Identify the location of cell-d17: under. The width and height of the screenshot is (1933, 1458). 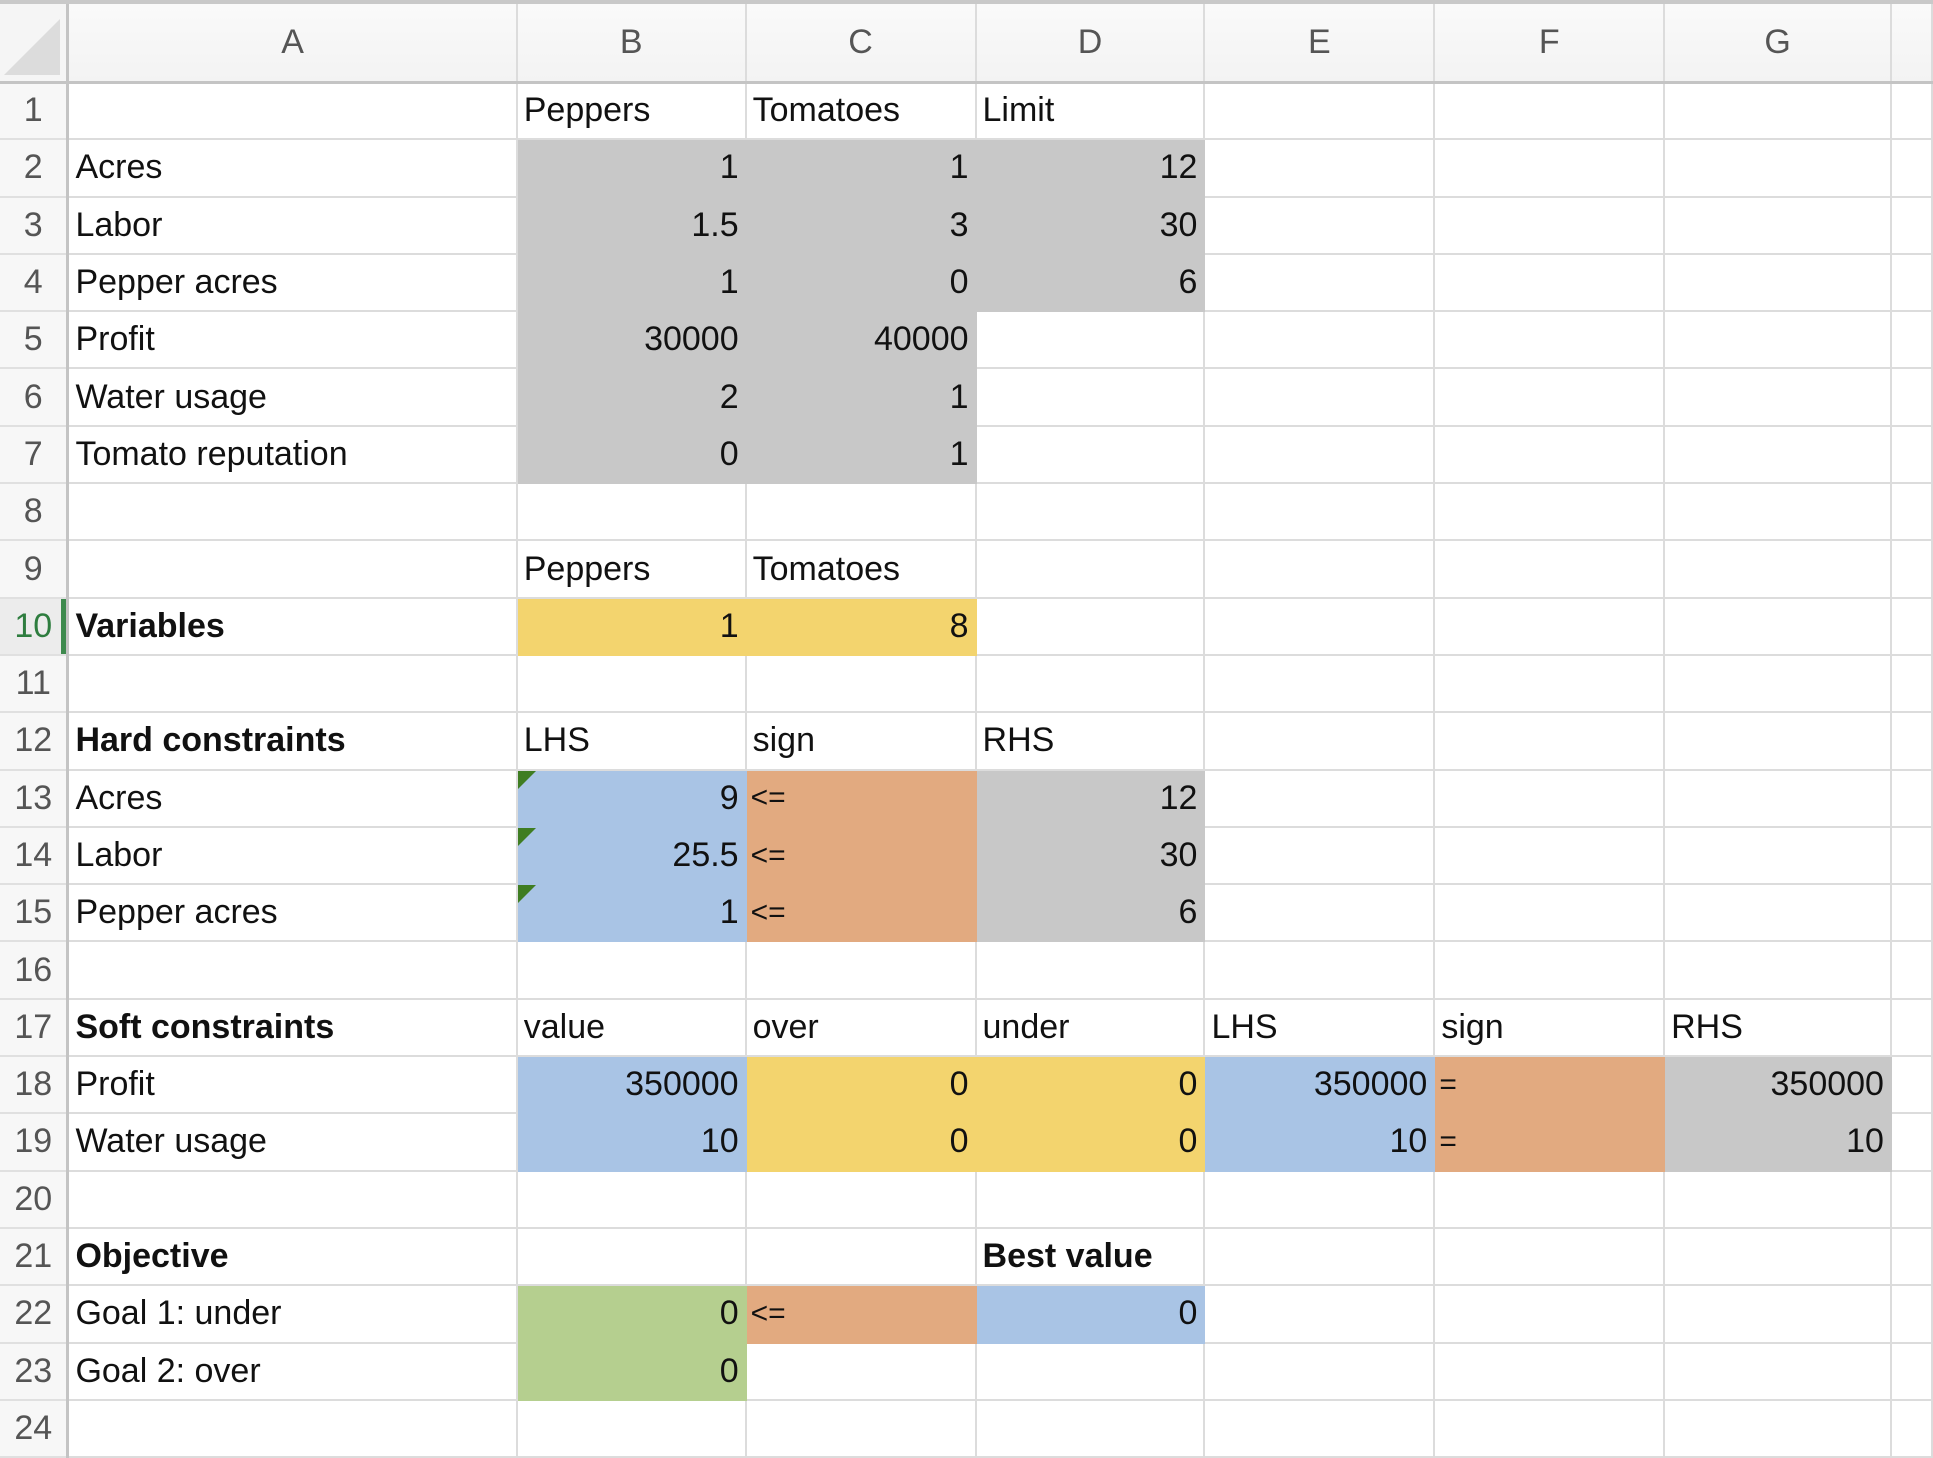
(1090, 1028).